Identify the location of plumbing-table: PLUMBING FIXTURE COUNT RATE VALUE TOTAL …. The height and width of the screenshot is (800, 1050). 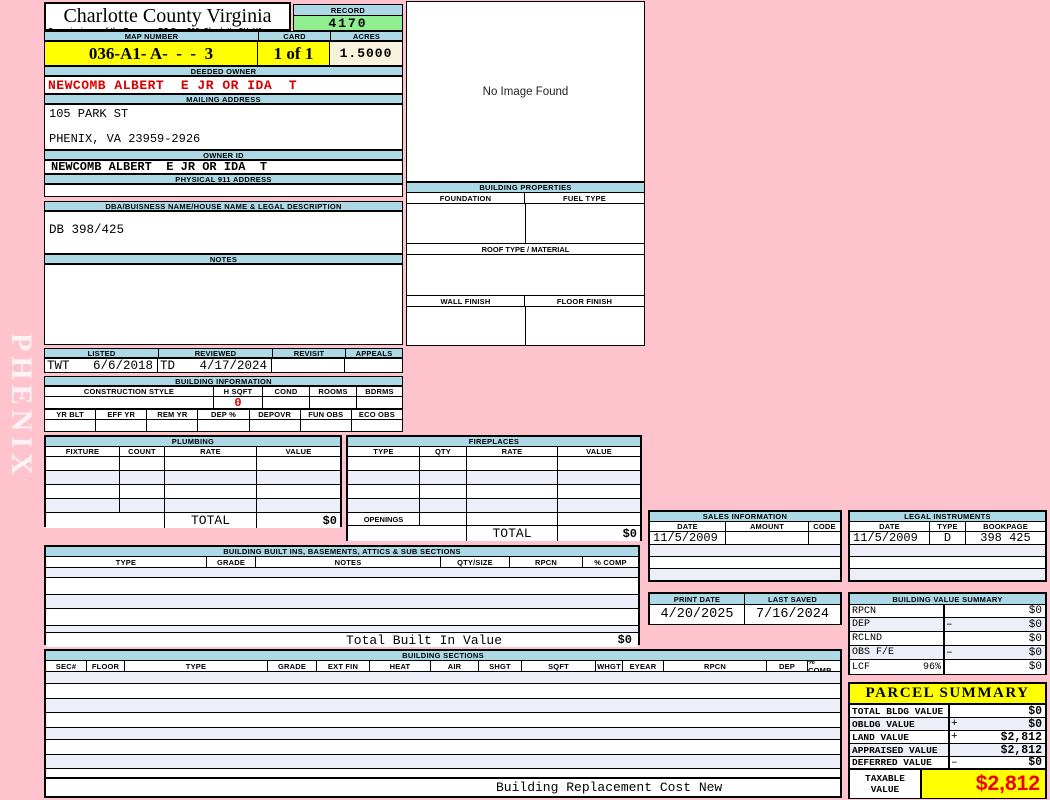
(193, 481).